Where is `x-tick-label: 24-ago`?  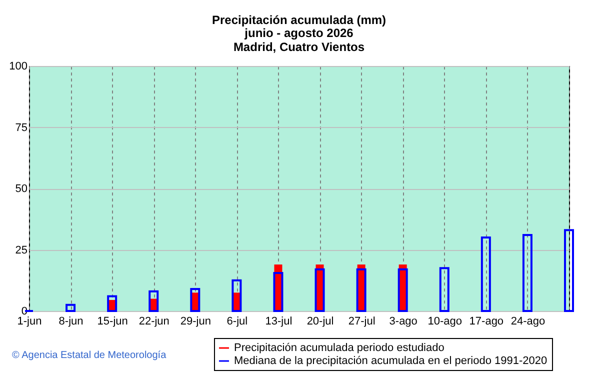
x-tick-label: 24-ago is located at coordinates (528, 322).